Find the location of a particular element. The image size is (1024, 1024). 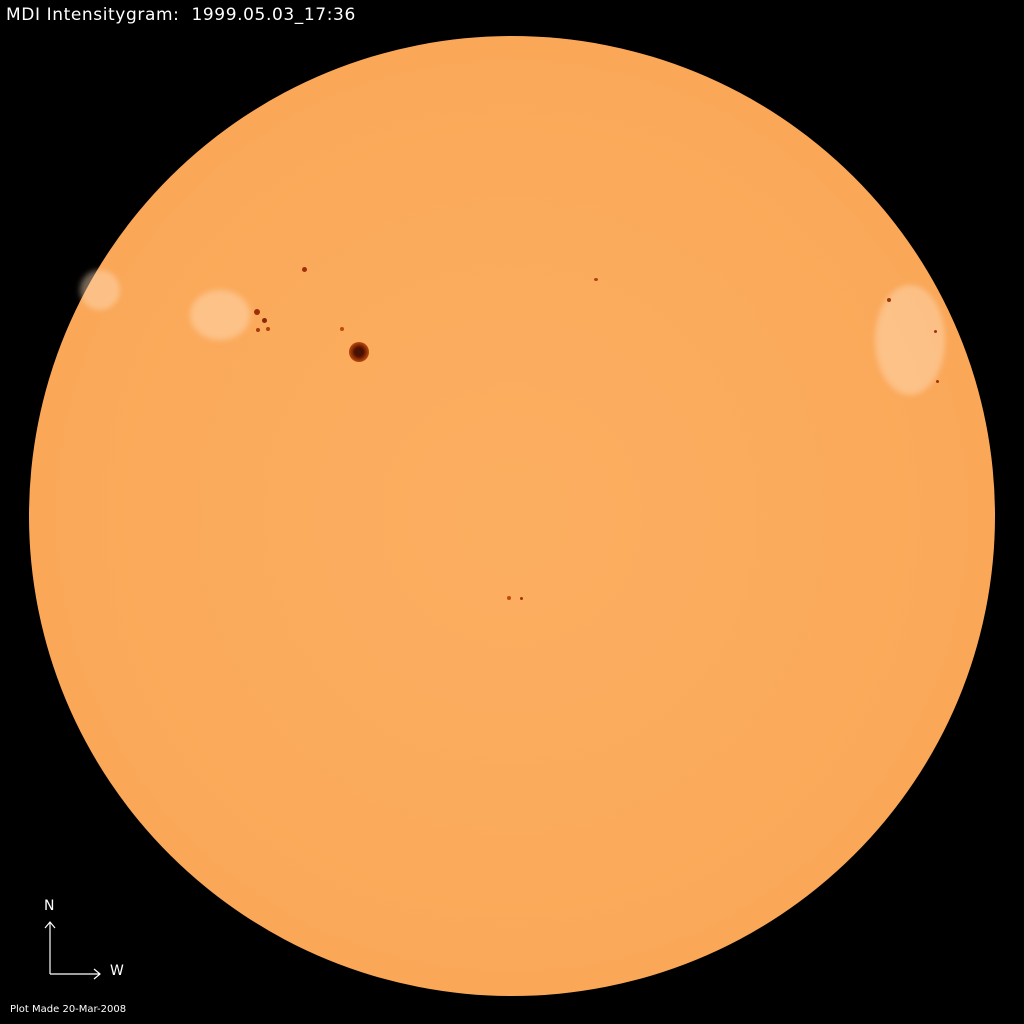

west-label: W is located at coordinates (117, 971).